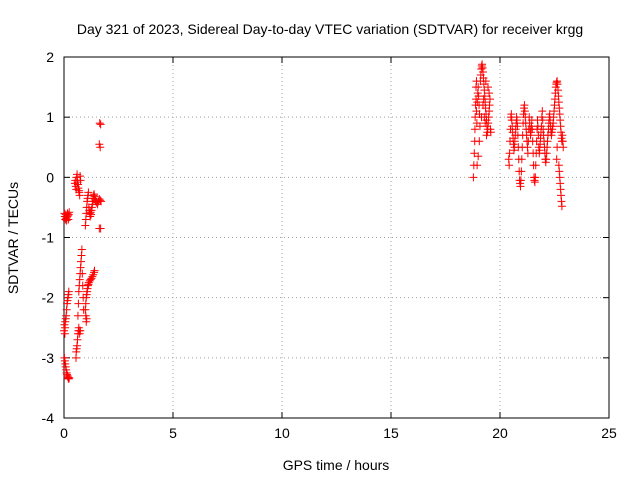 Image resolution: width=640 pixels, height=480 pixels. What do you see at coordinates (50, 177) in the screenshot?
I see `y-tick-label: 0` at bounding box center [50, 177].